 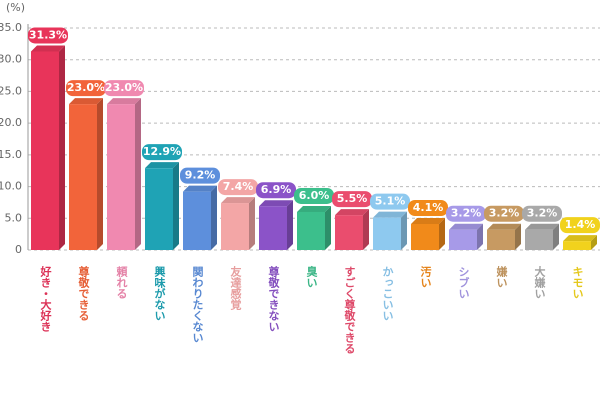 I want to click on value-label: 12.9%, so click(x=162, y=151).